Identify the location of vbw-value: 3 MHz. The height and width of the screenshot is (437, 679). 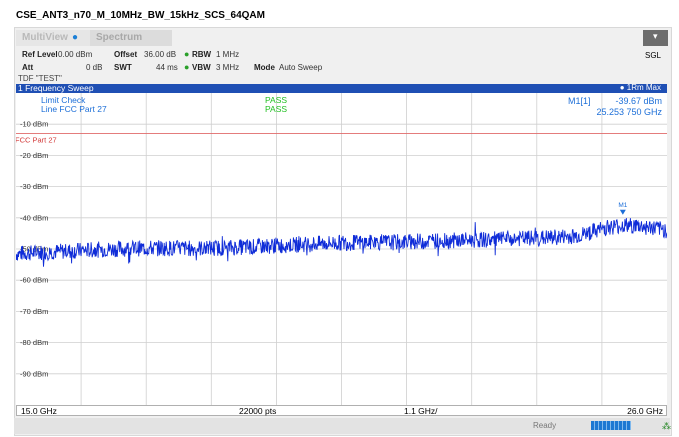
(228, 67).